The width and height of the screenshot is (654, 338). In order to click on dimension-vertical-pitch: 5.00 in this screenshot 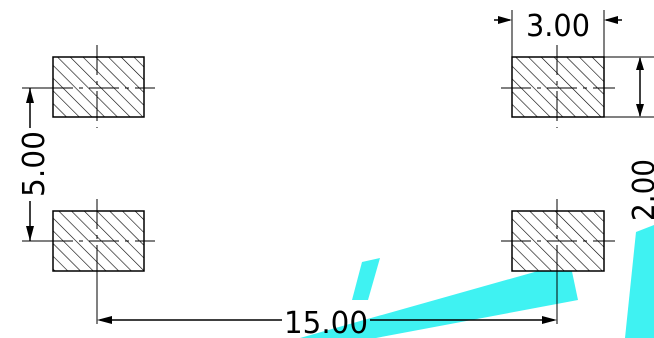, I will do `click(34, 164)`.